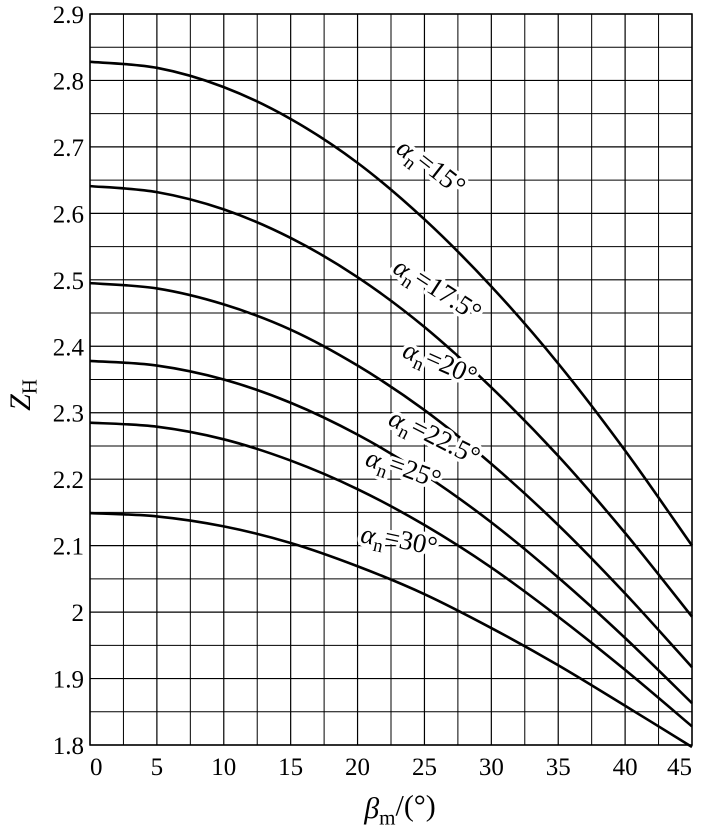 Image resolution: width=702 pixels, height=831 pixels. Describe the element at coordinates (436, 291) in the screenshot. I see `curve-label: αn=17.5°` at that location.